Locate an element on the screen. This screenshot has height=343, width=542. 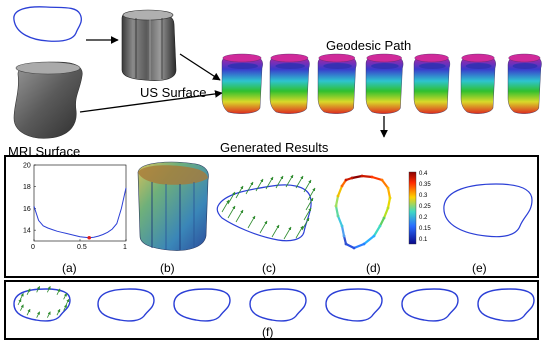
panel-label-d: (d) is located at coordinates (373, 268).